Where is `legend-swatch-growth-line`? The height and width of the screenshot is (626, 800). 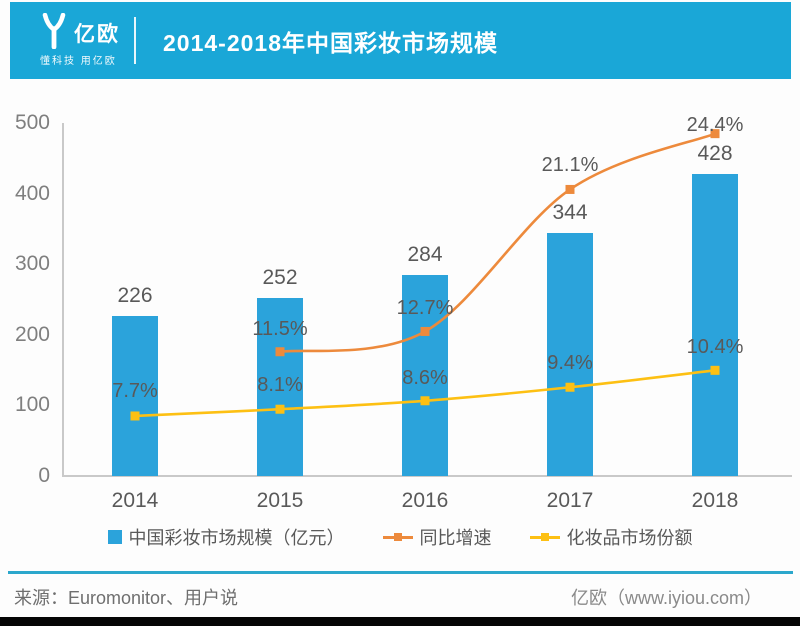
legend-swatch-growth-line is located at coordinates (397, 537).